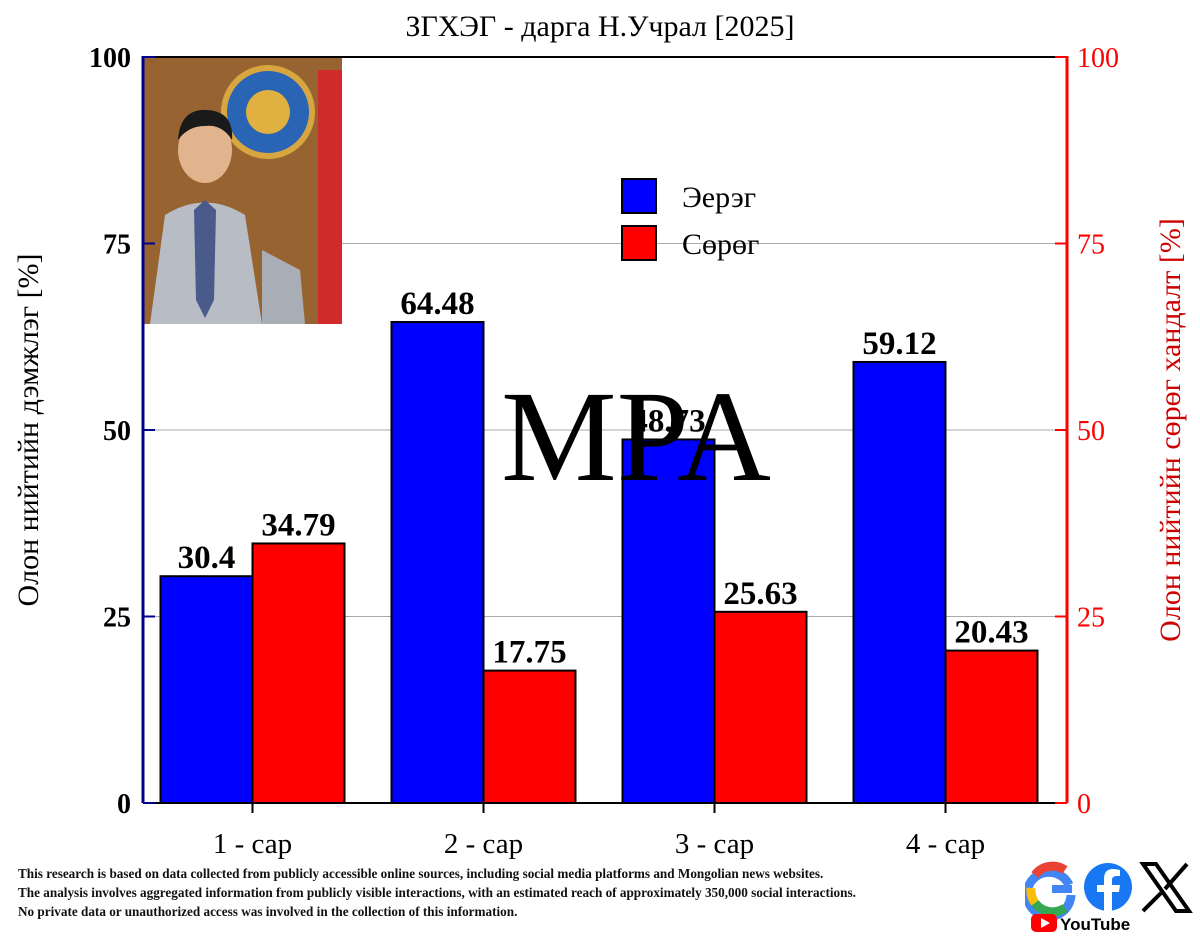 The height and width of the screenshot is (940, 1200). What do you see at coordinates (639, 196) in the screenshot?
I see `legend-swatch-positive` at bounding box center [639, 196].